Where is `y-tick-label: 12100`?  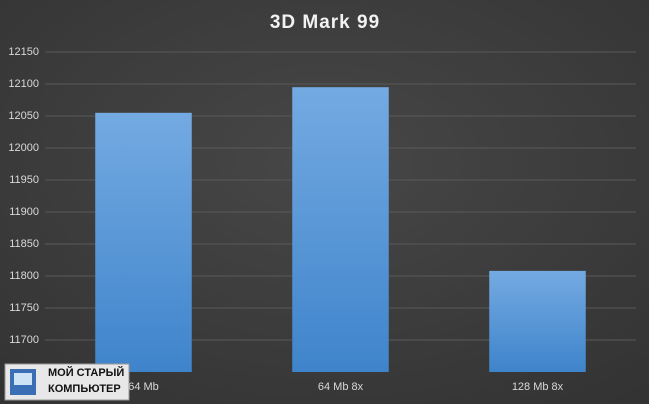
y-tick-label: 12100 is located at coordinates (23, 84).